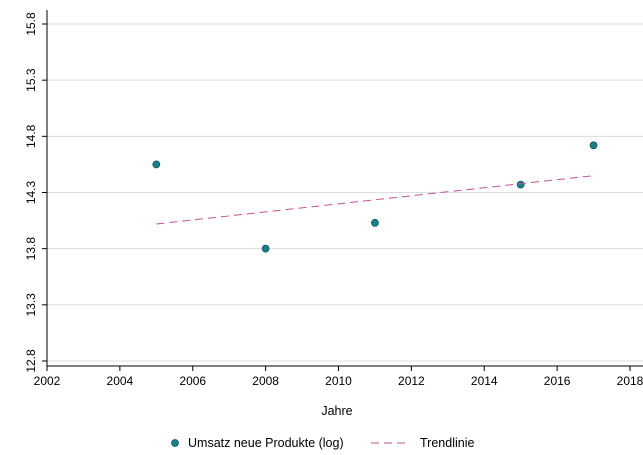  What do you see at coordinates (266, 443) in the screenshot?
I see `legend-label-scatter: Umsatz neue Produkte (log)` at bounding box center [266, 443].